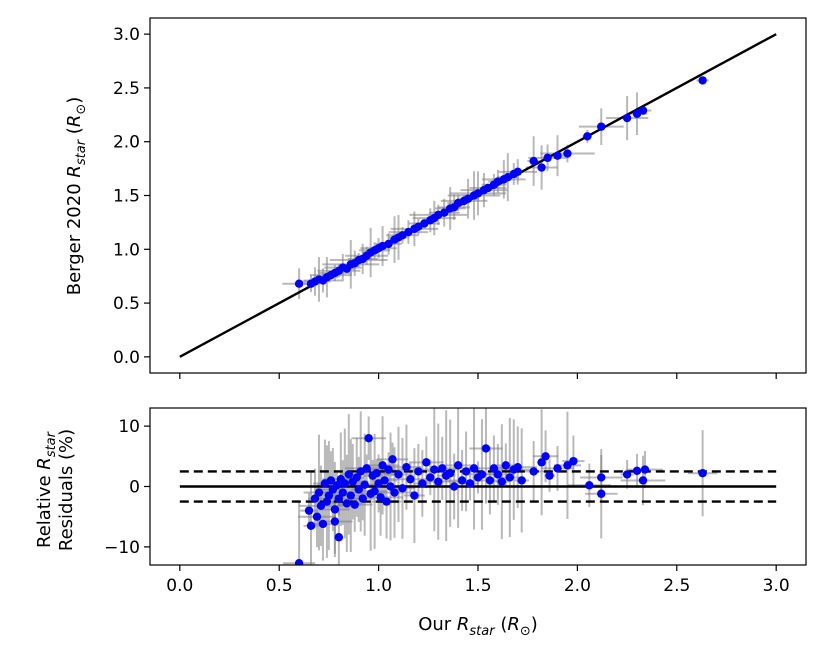 The height and width of the screenshot is (664, 830). What do you see at coordinates (81, 109) in the screenshot?
I see `top-y-label-unit-sub: ⊙` at bounding box center [81, 109].